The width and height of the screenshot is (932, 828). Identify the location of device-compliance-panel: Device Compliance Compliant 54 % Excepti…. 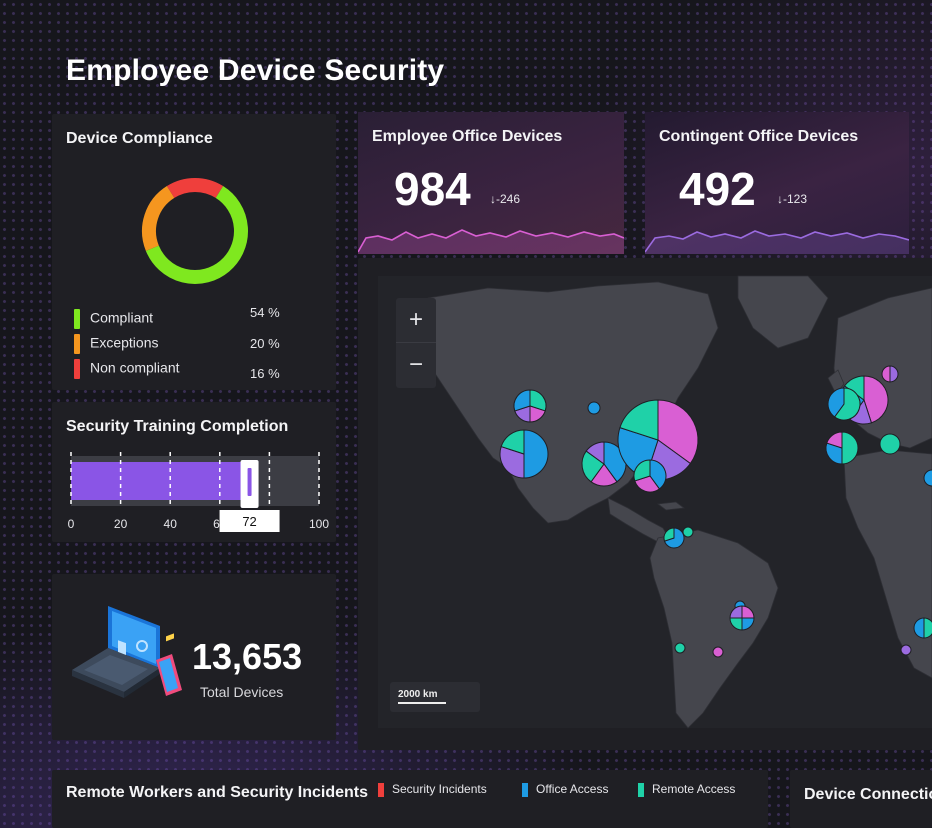
(194, 252).